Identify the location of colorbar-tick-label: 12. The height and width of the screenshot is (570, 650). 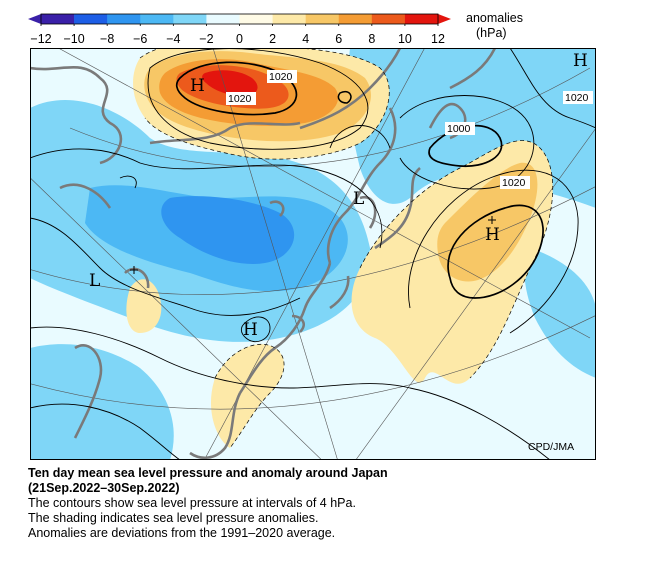
(438, 39).